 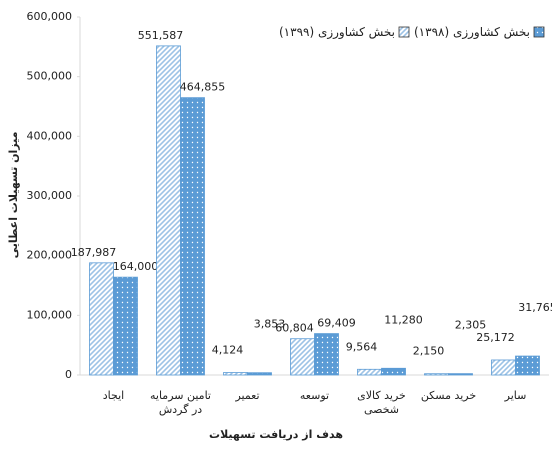 What do you see at coordinates (515, 395) in the screenshot?
I see `x-tick-label: سایر` at bounding box center [515, 395].